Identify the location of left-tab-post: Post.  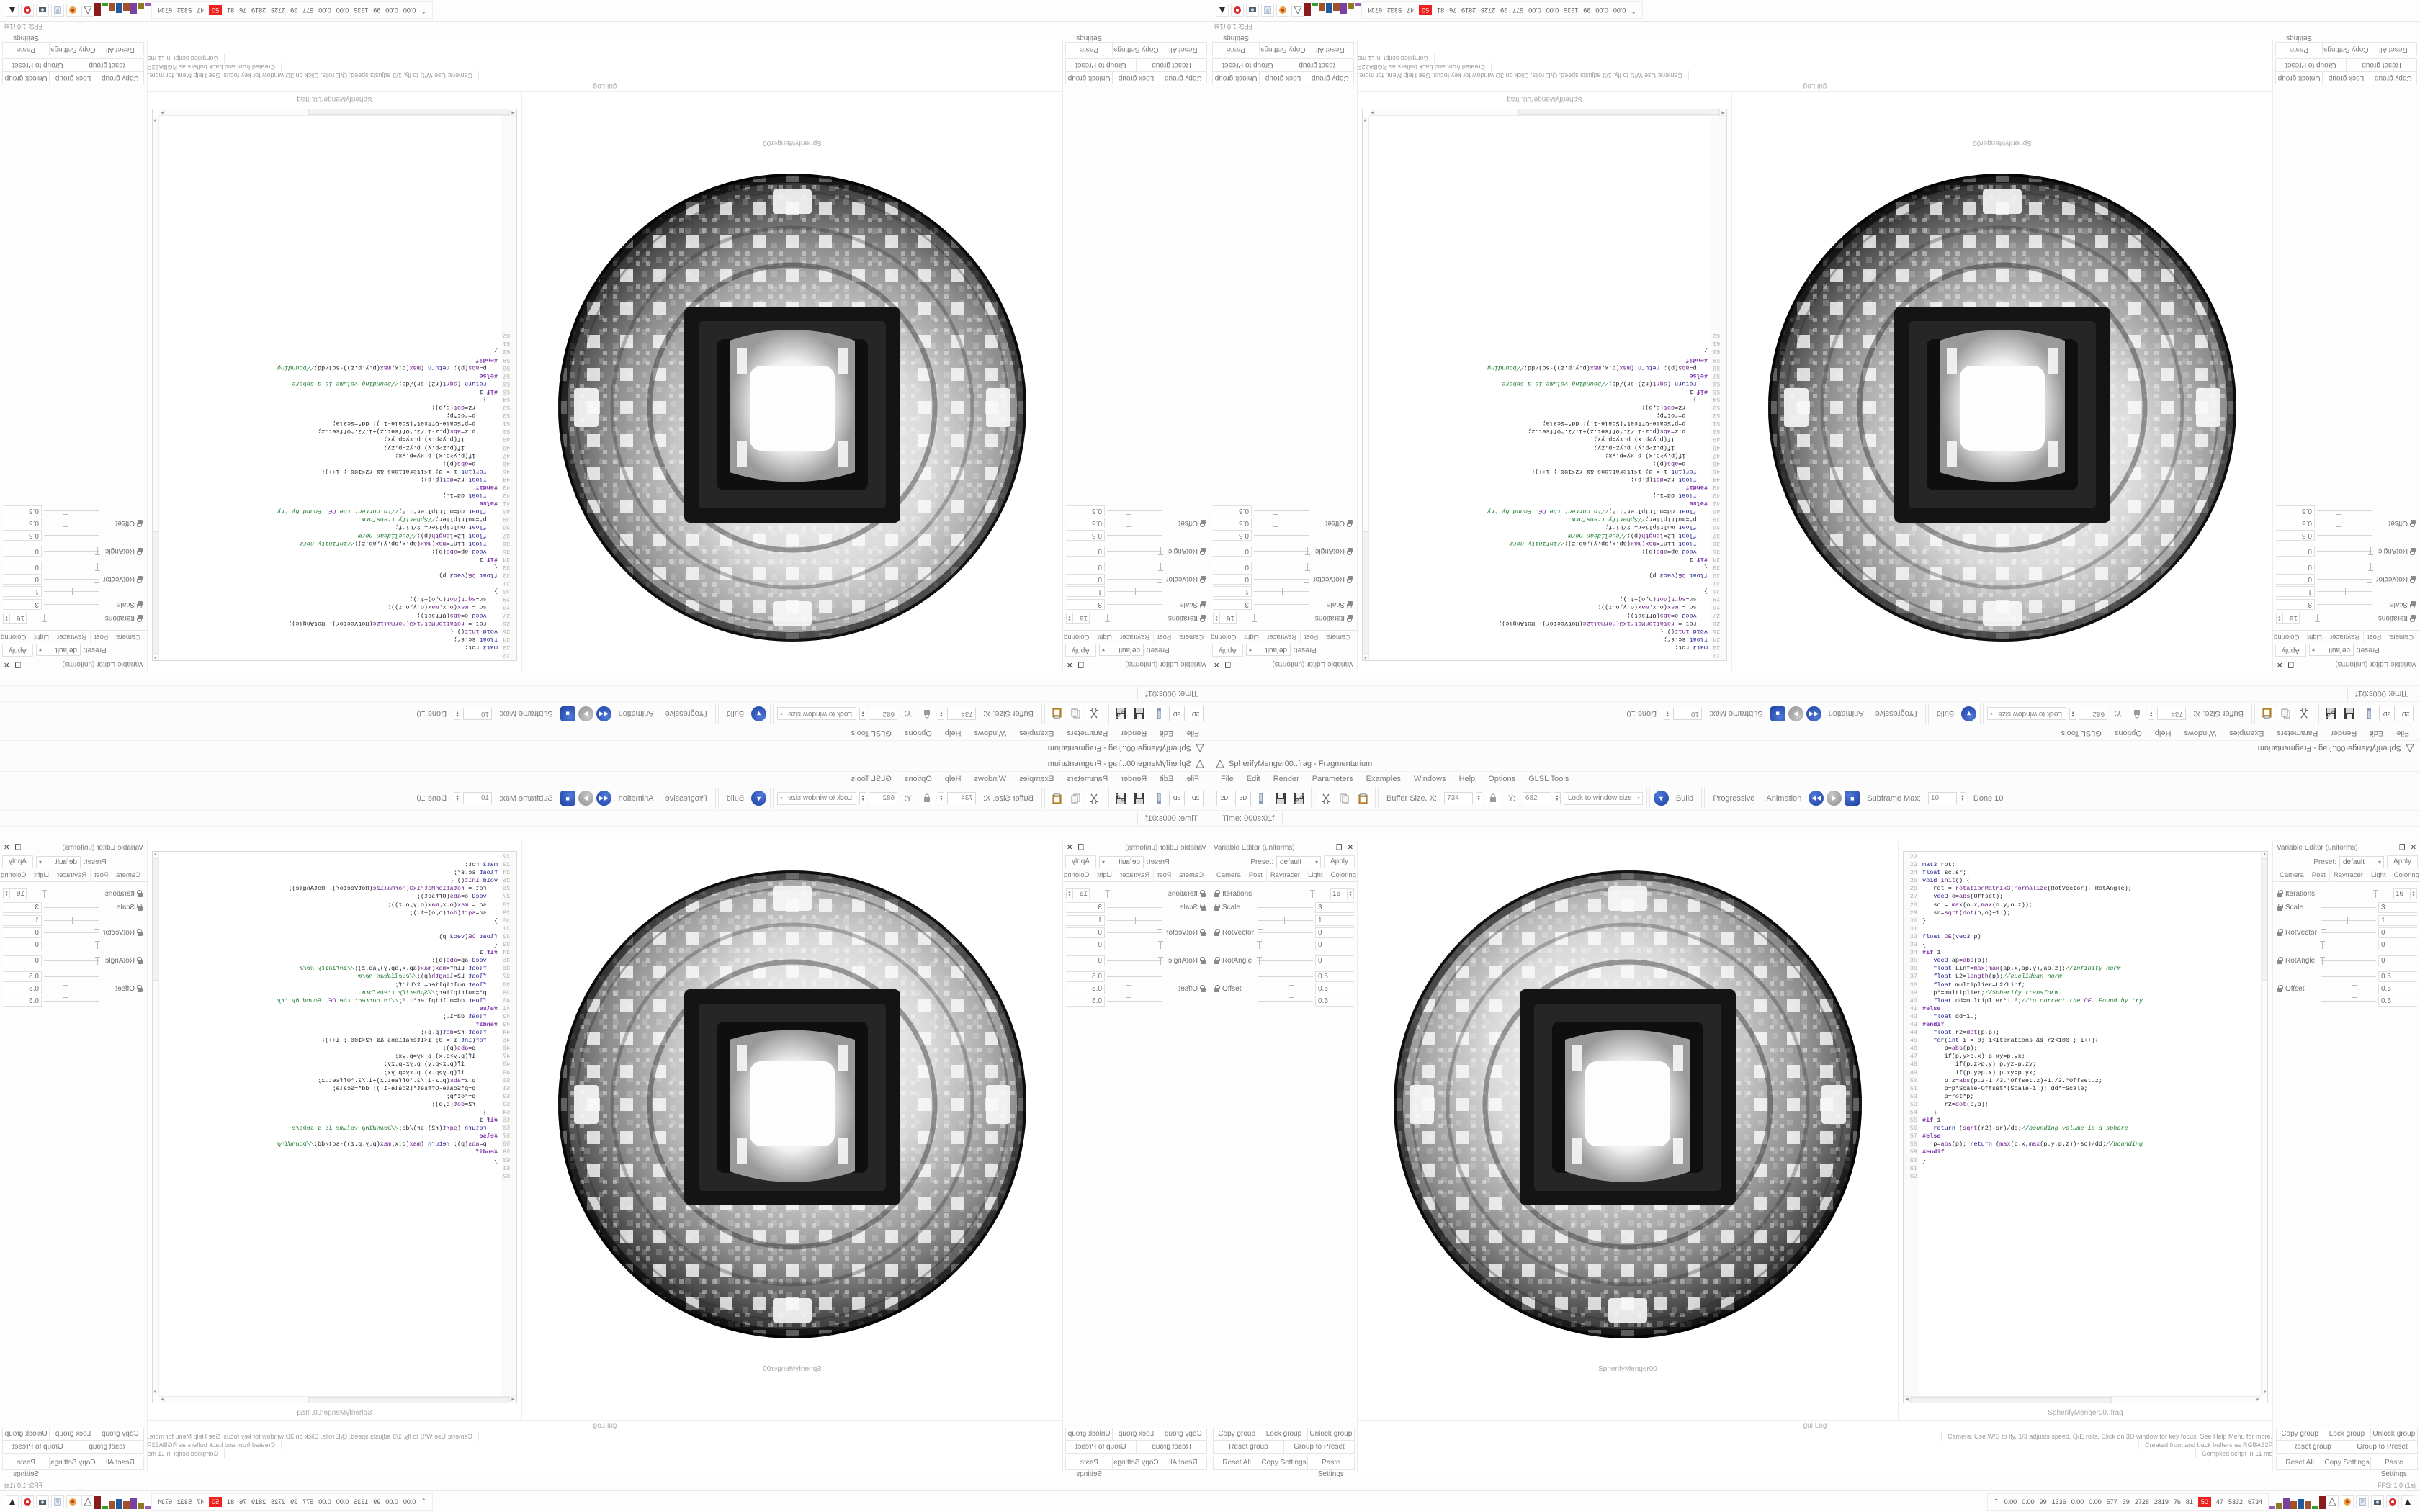
(2374, 636).